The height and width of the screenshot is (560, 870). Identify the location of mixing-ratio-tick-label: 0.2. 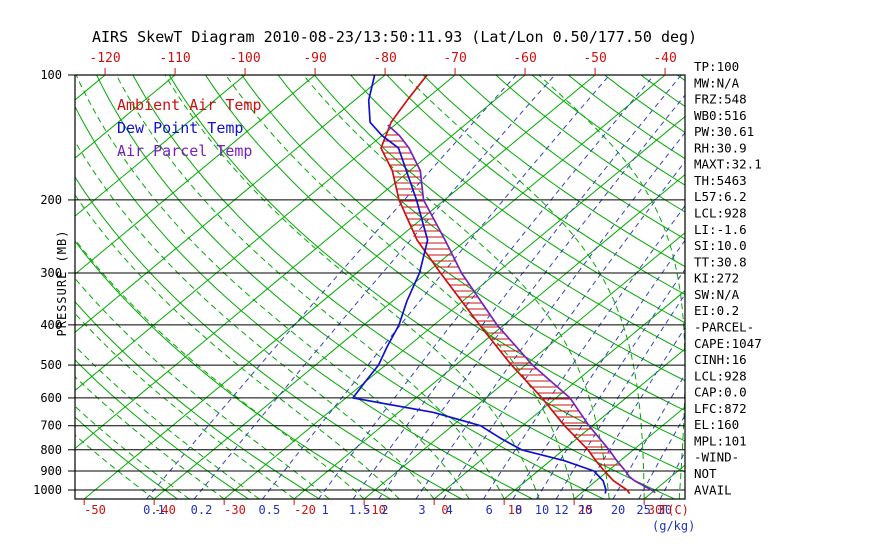
(202, 510).